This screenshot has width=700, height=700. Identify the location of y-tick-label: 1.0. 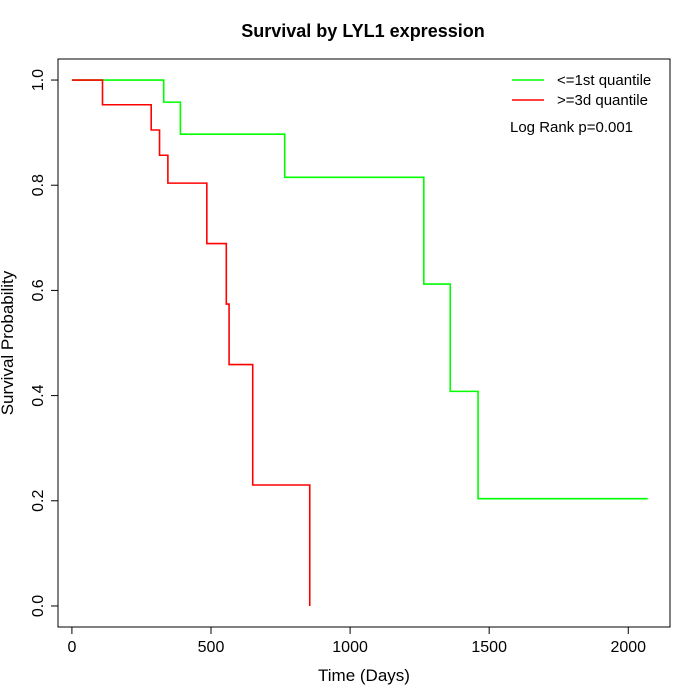
(38, 80).